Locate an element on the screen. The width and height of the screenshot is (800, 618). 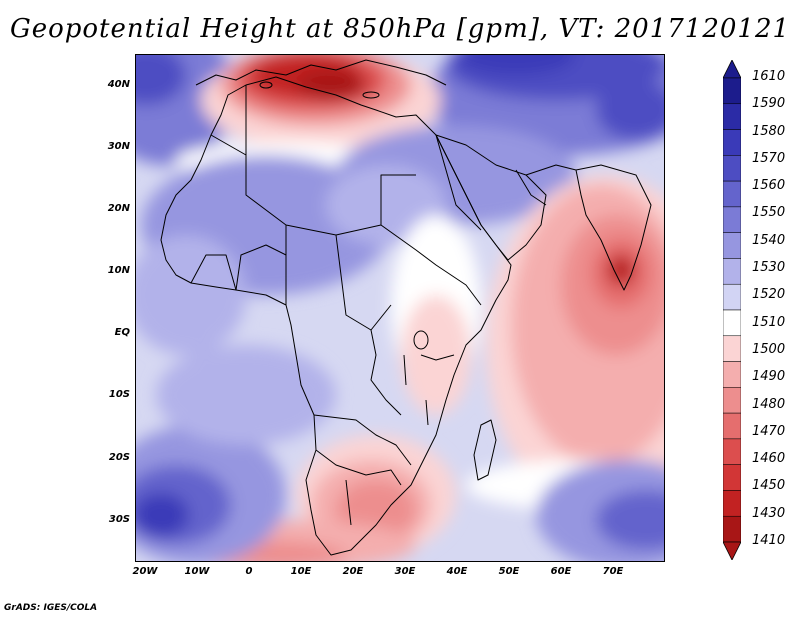
border-congo is located at coordinates (386, 372).